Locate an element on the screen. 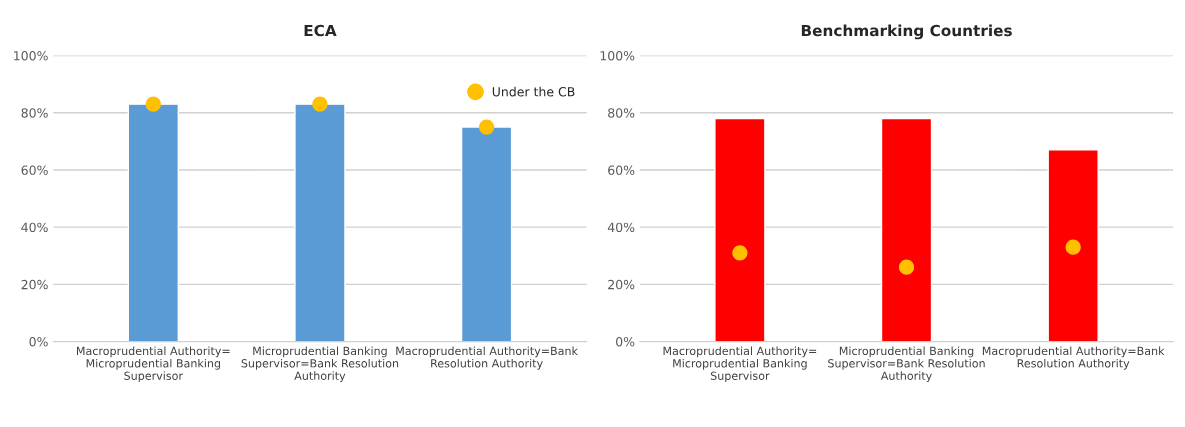  legend-label: Under the CB is located at coordinates (533, 91).